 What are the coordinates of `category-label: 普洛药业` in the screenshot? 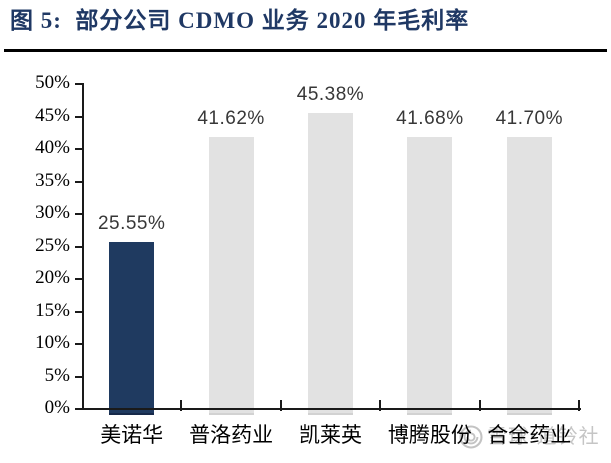 It's located at (231, 435).